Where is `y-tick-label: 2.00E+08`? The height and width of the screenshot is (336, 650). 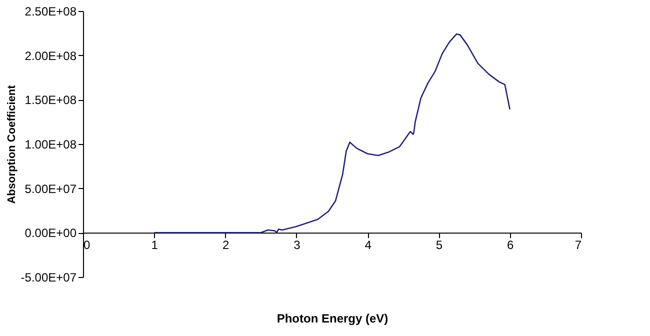 y-tick-label: 2.00E+08 is located at coordinates (50, 55).